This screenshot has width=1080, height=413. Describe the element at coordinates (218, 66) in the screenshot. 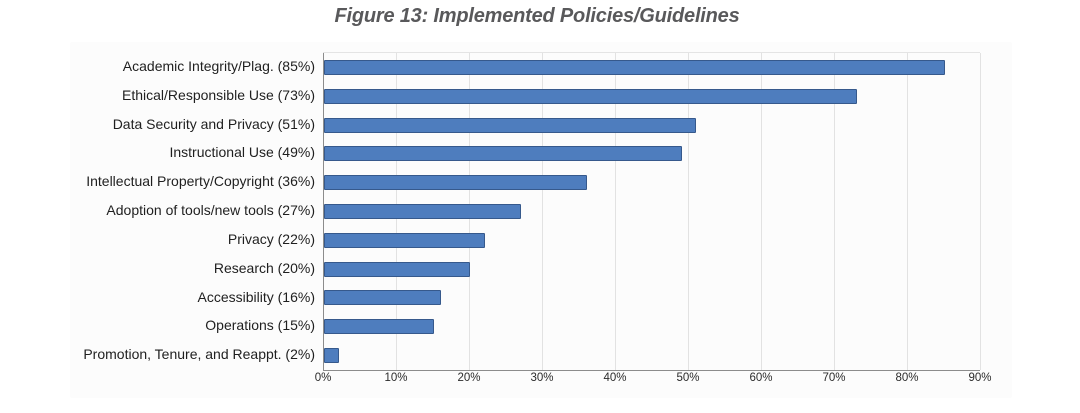

I see `category-label: Academic Integrity/Plag. (85%)` at that location.